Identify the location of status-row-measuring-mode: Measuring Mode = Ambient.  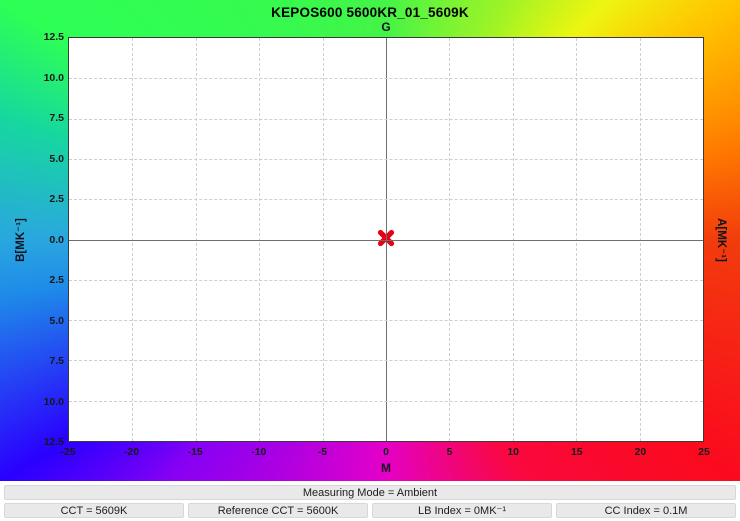
(370, 492).